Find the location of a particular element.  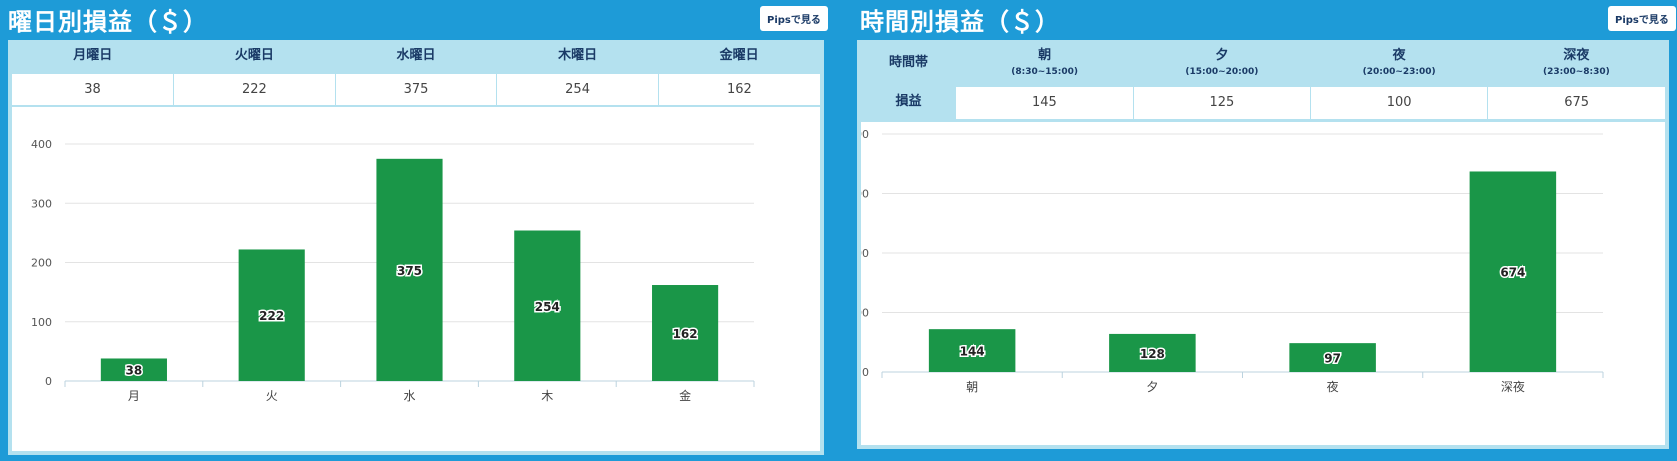

dow-y-tick-label: 100 is located at coordinates (41, 322).